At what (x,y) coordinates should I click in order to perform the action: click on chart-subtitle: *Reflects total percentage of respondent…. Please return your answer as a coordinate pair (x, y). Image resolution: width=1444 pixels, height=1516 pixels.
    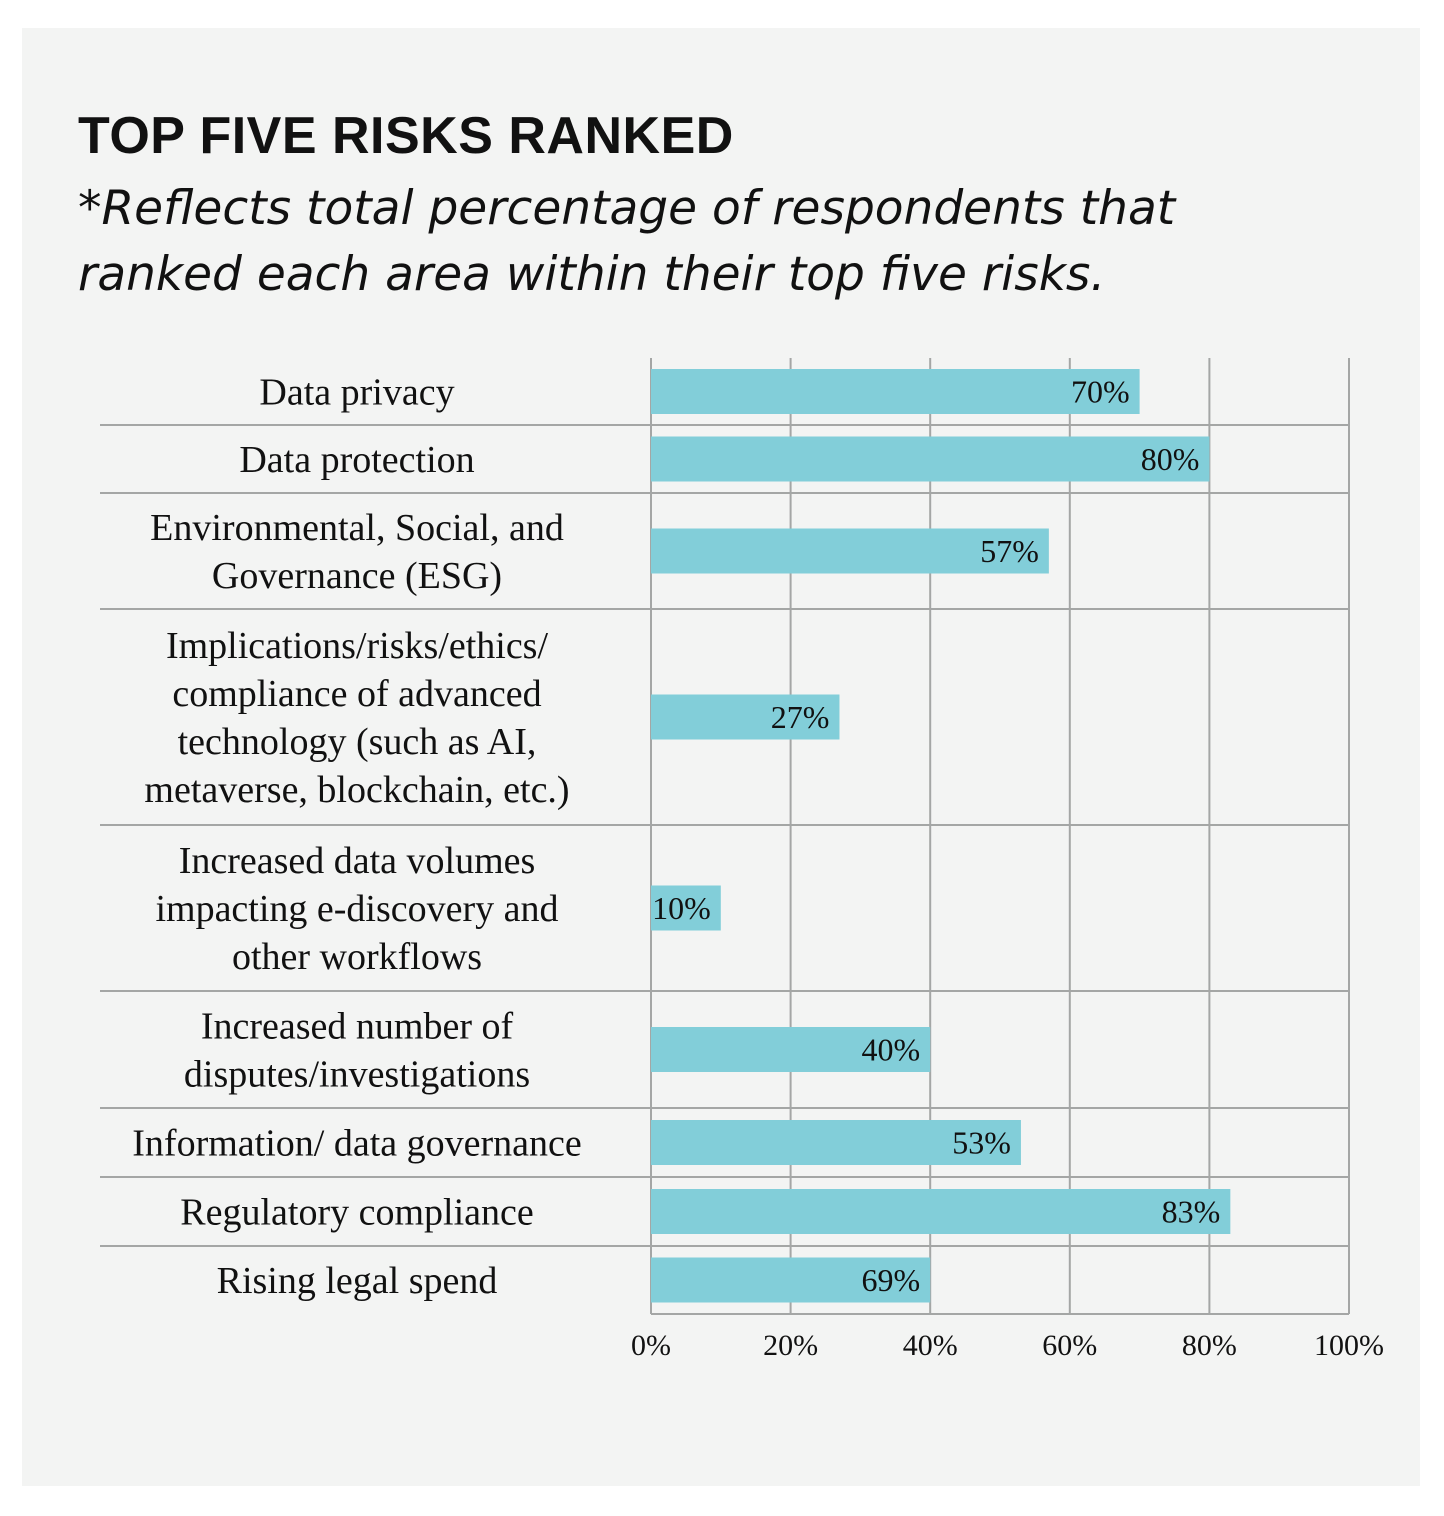
    Looking at the image, I should click on (627, 241).